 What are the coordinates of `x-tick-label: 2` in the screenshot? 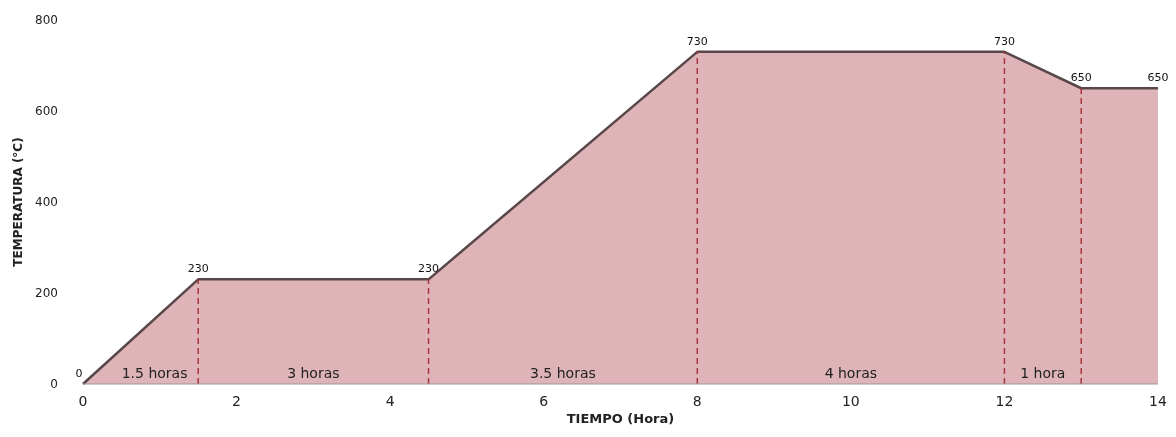 It's located at (237, 401).